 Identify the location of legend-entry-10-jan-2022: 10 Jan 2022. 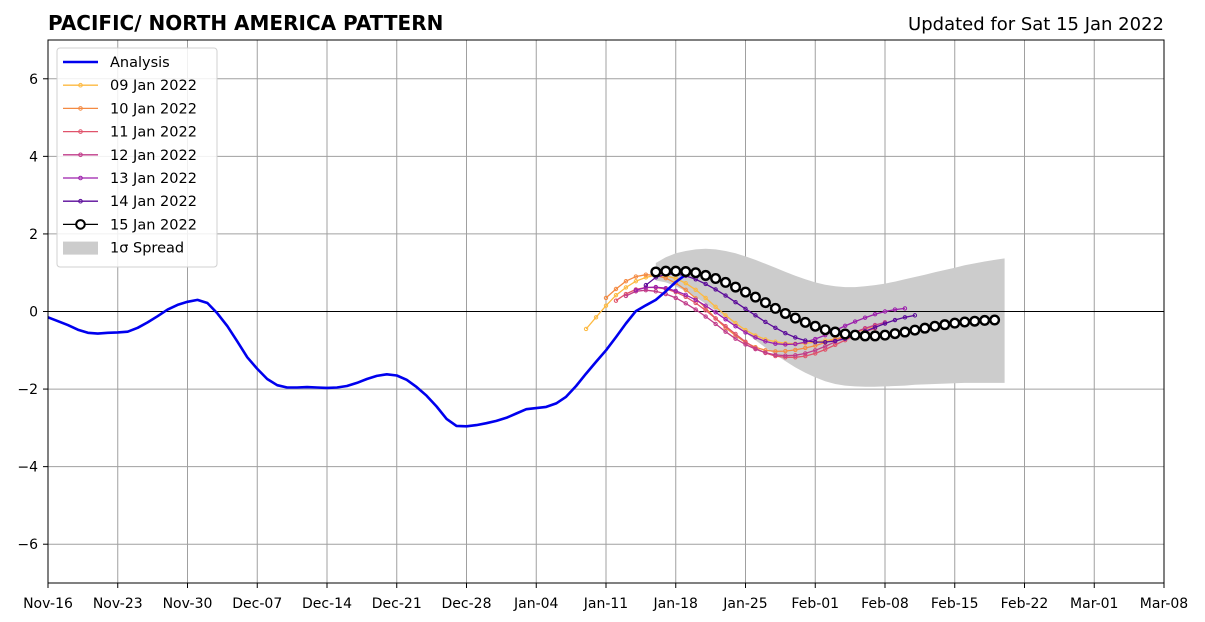
(130, 109).